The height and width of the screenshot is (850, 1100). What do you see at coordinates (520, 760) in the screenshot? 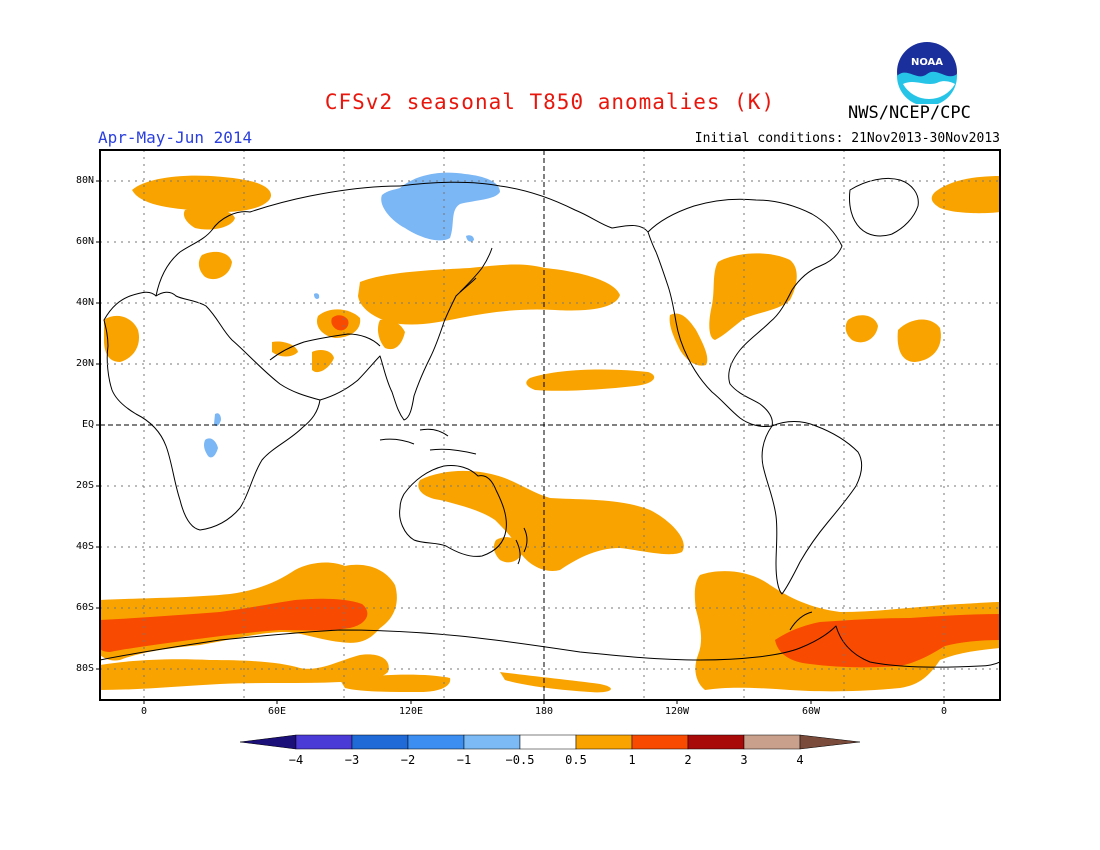
I see `colorbar-label: −0.5` at bounding box center [520, 760].